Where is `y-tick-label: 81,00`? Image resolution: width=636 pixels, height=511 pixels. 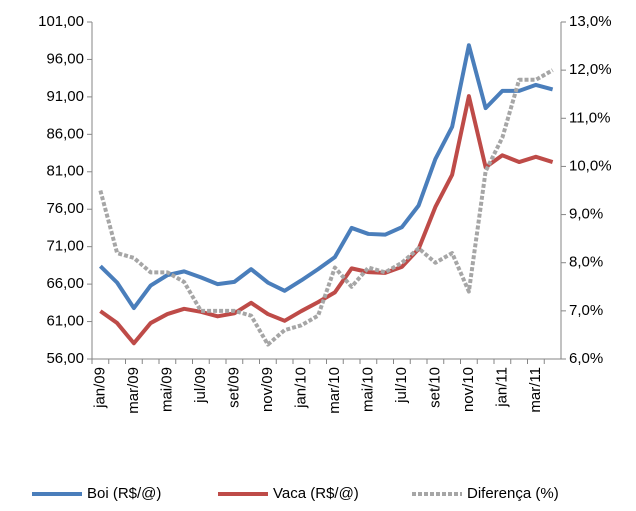 y-tick-label: 81,00 is located at coordinates (65, 171).